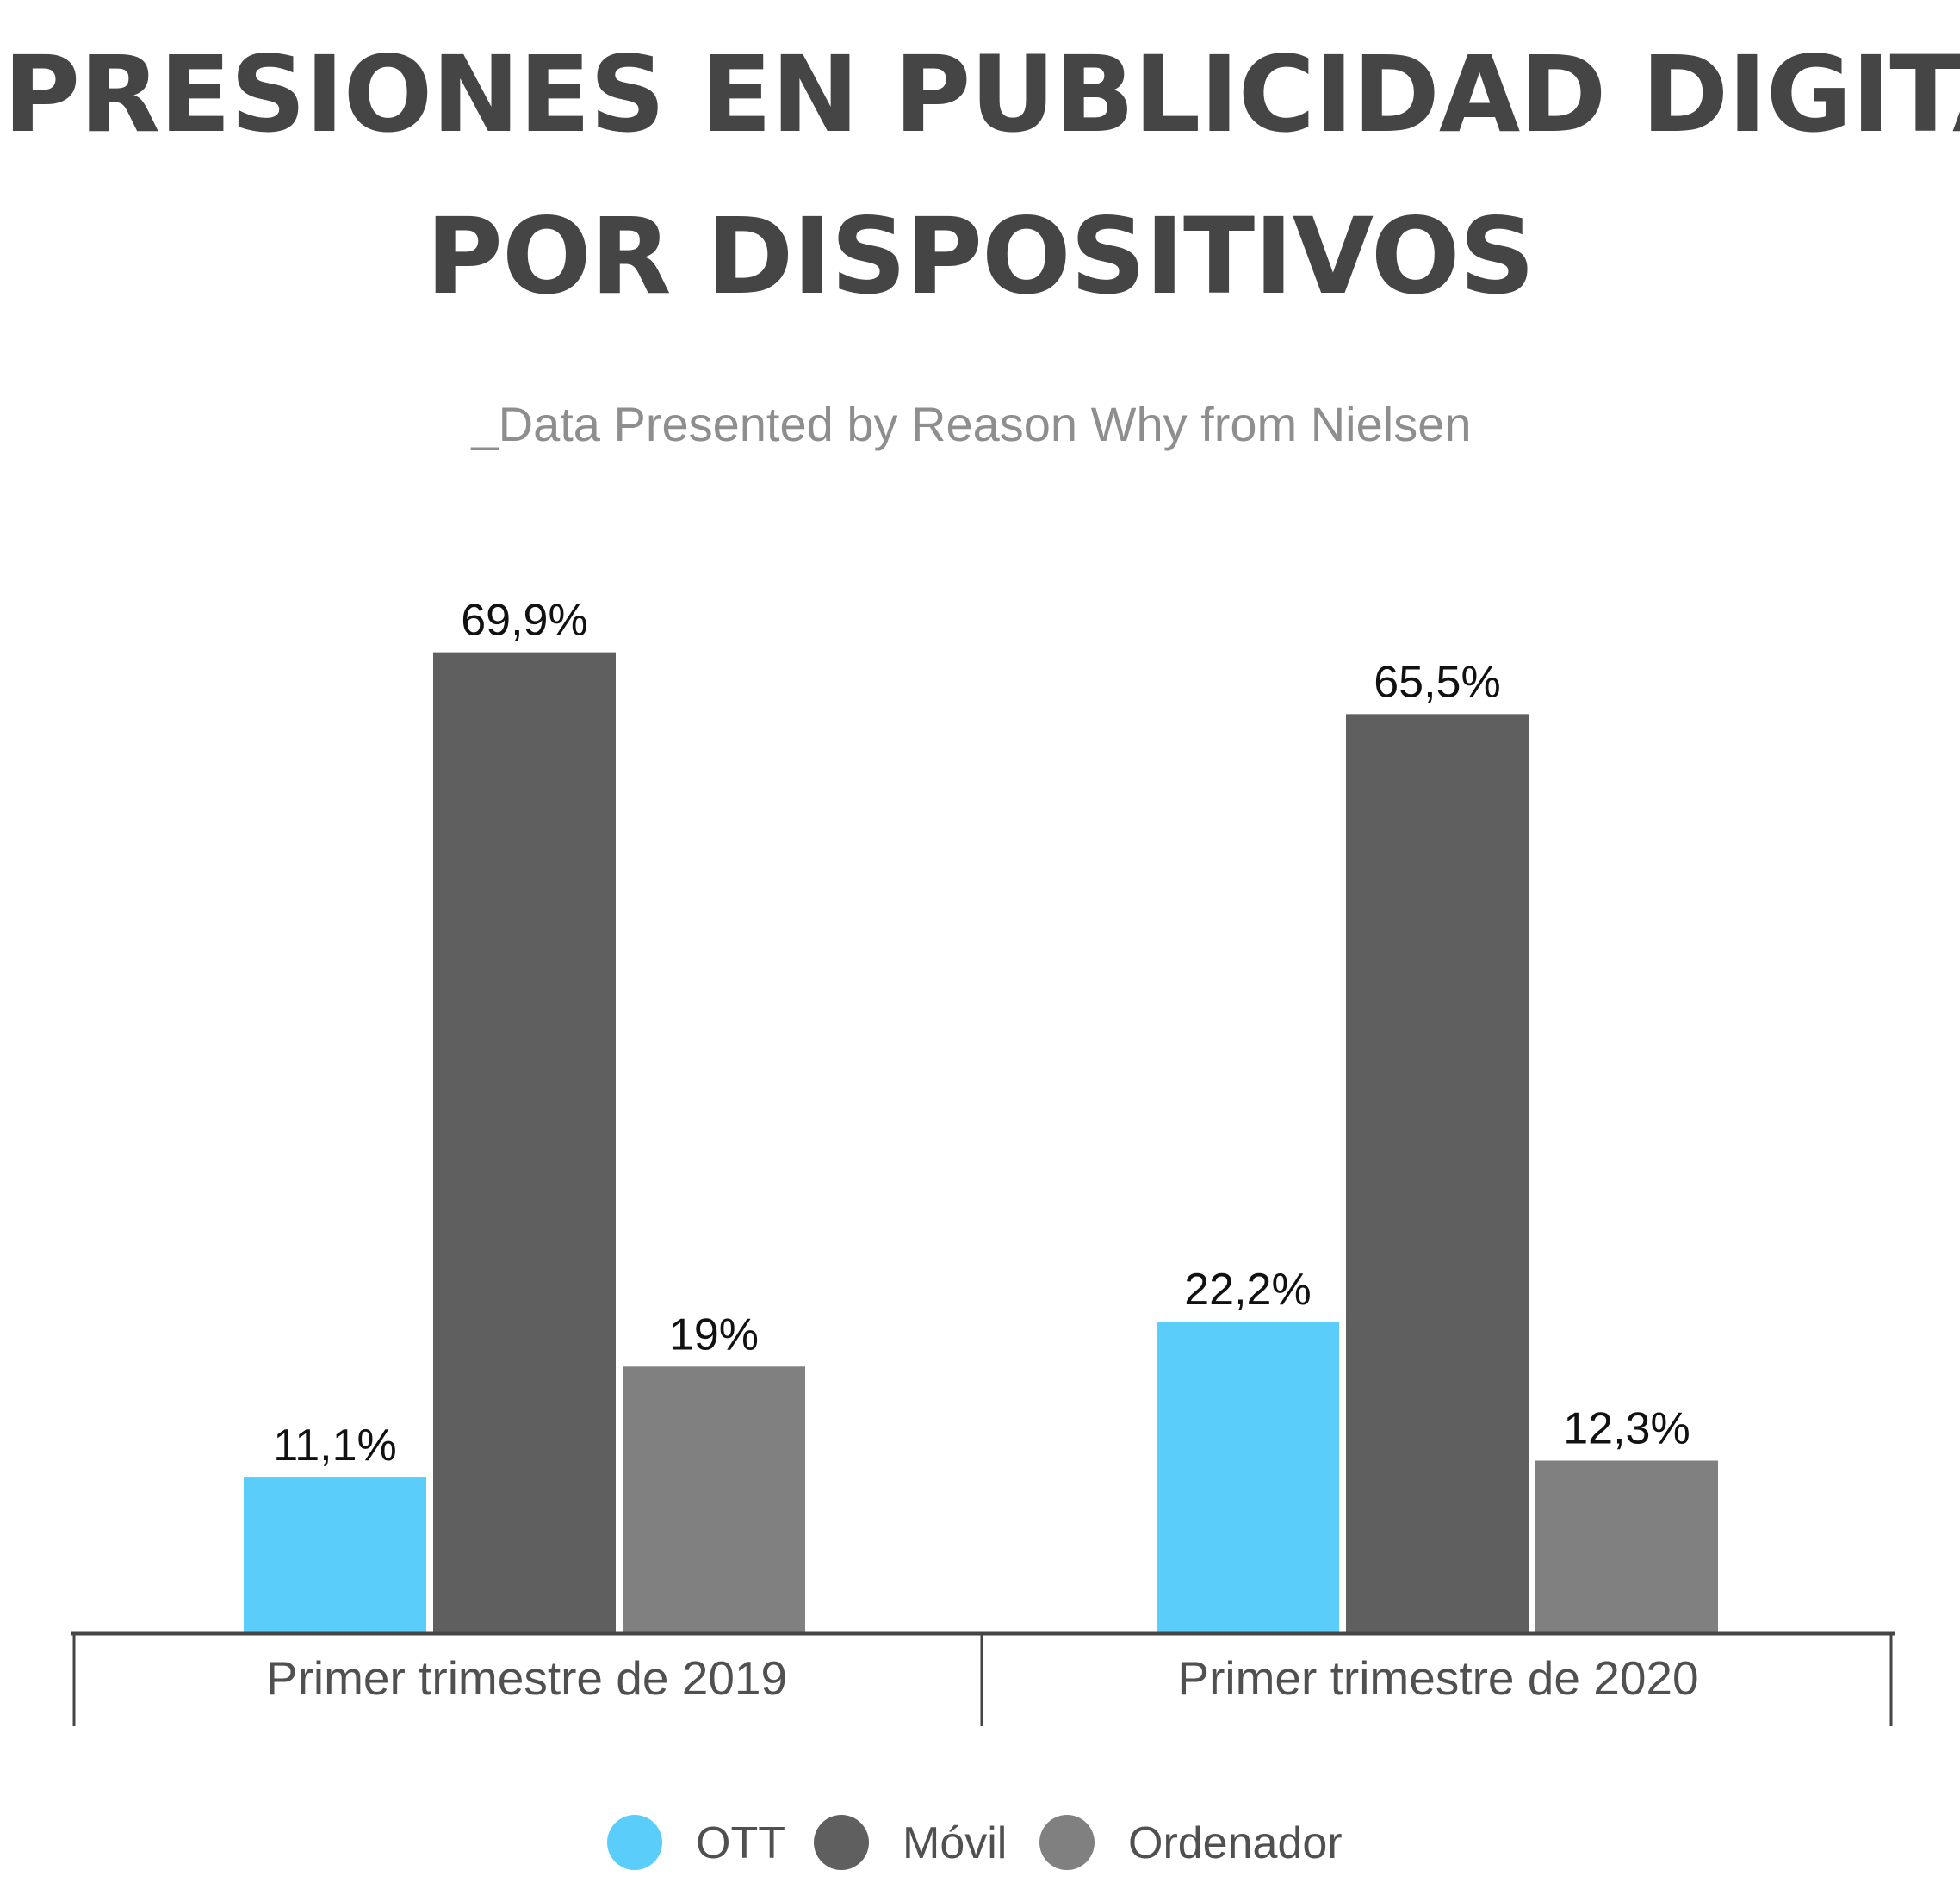 Image resolution: width=1960 pixels, height=1901 pixels. I want to click on legend-swatch-movil, so click(841, 1843).